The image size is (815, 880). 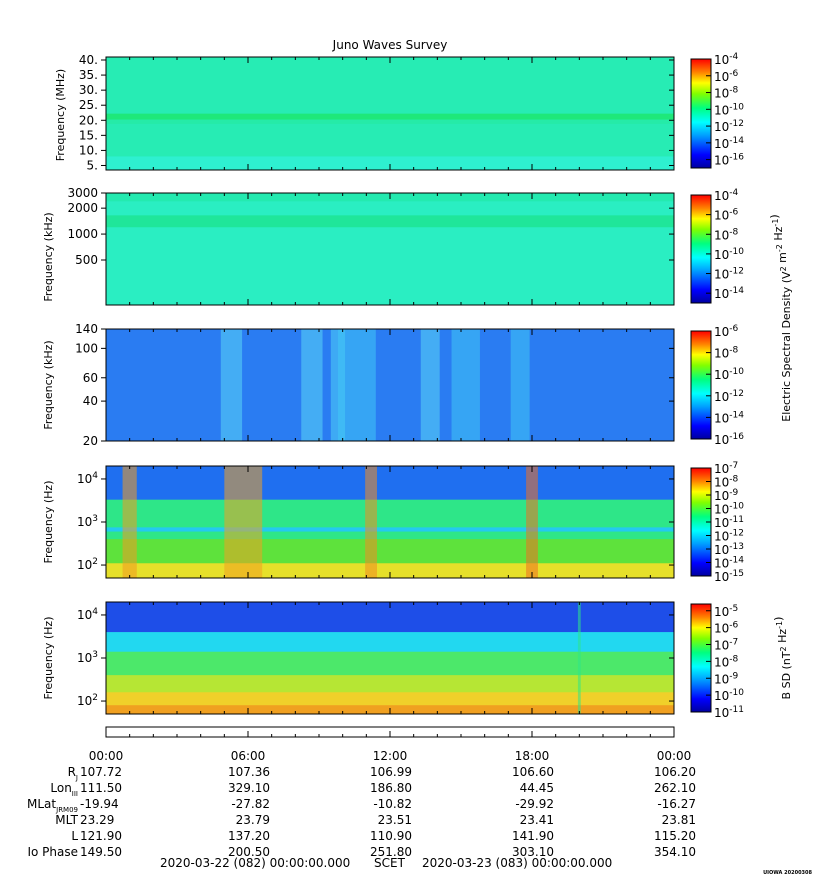 What do you see at coordinates (534, 804) in the screenshot?
I see `ephemeris-value: -29.92` at bounding box center [534, 804].